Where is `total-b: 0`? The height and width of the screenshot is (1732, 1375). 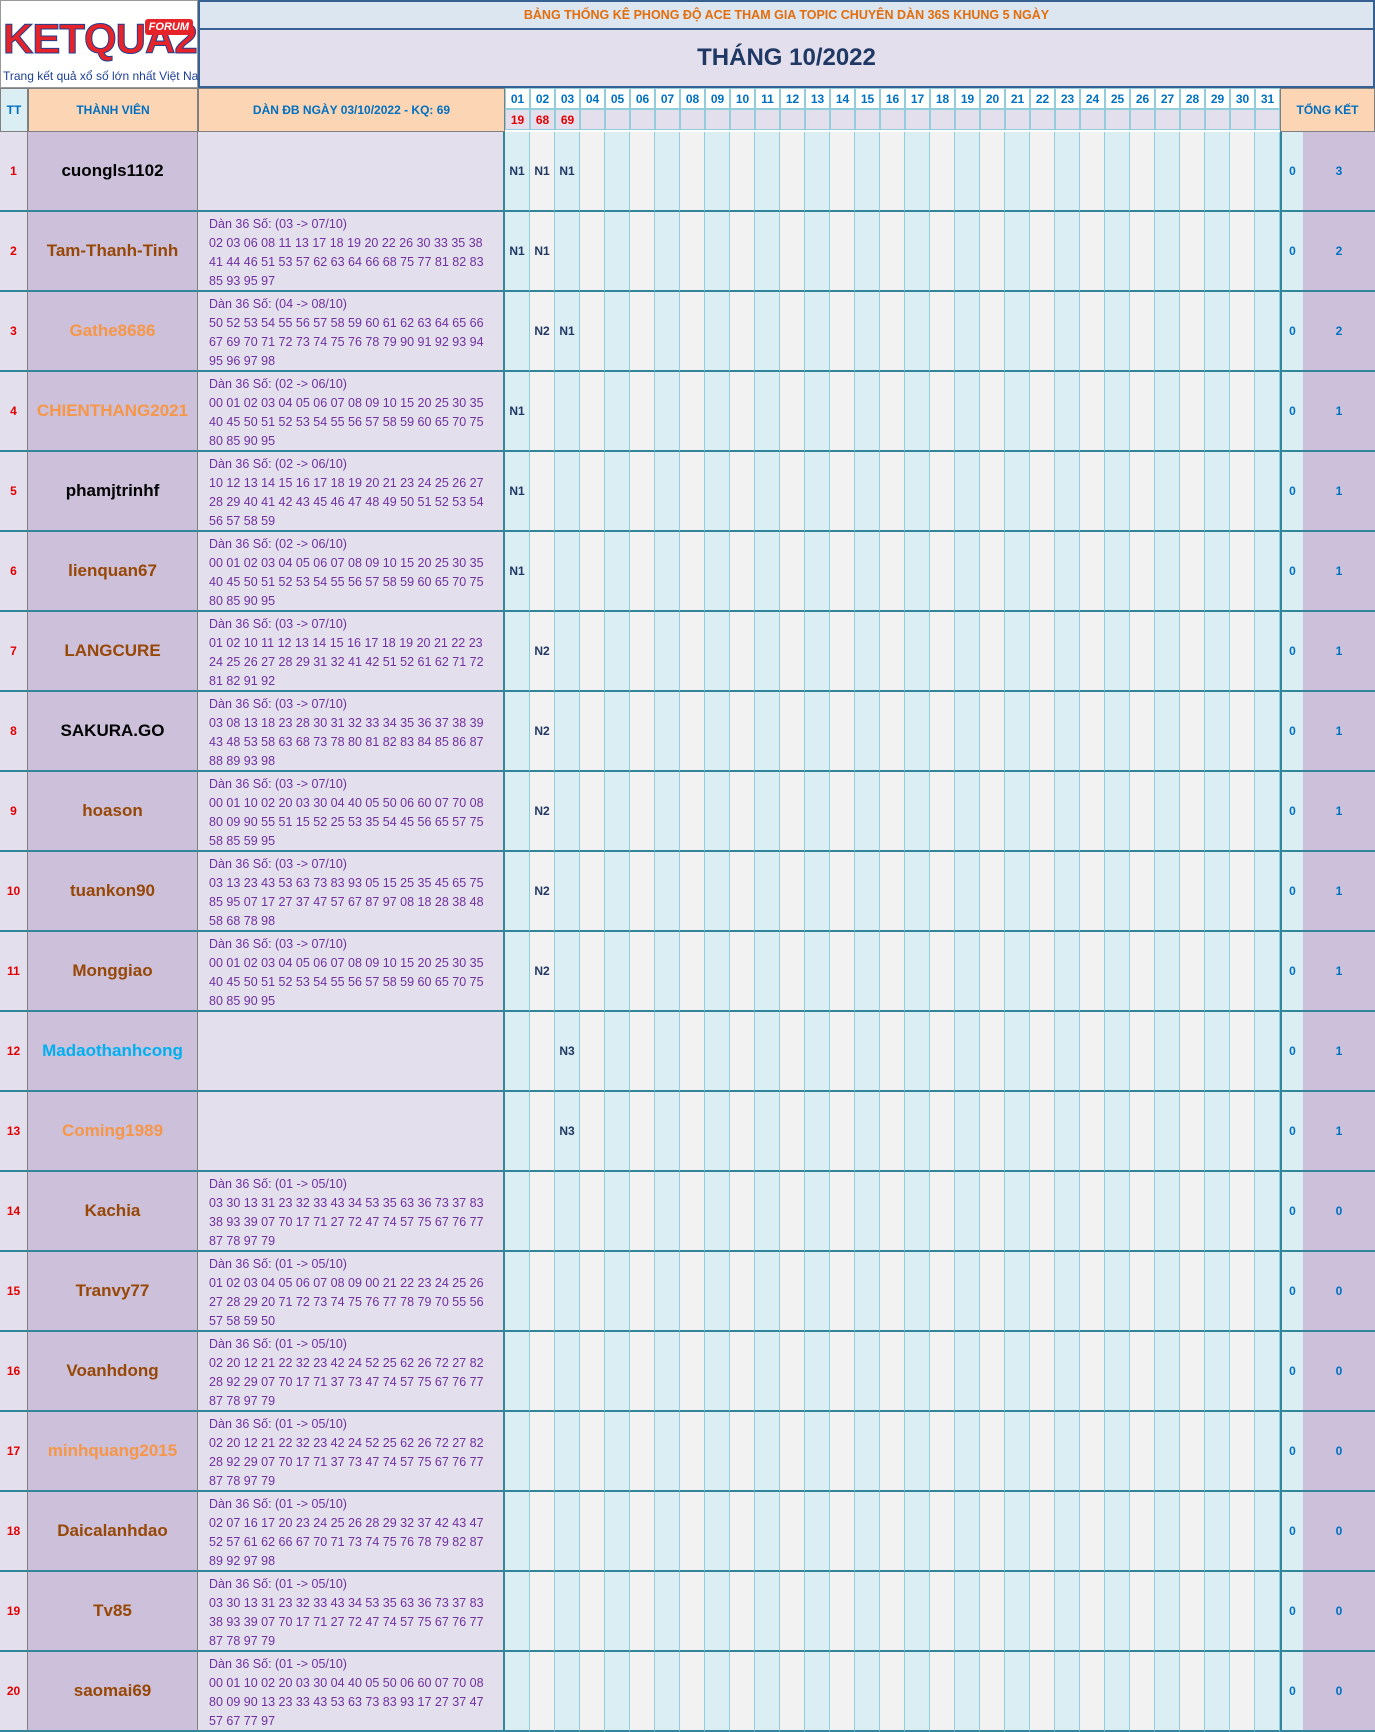
total-b: 0 is located at coordinates (1339, 1372).